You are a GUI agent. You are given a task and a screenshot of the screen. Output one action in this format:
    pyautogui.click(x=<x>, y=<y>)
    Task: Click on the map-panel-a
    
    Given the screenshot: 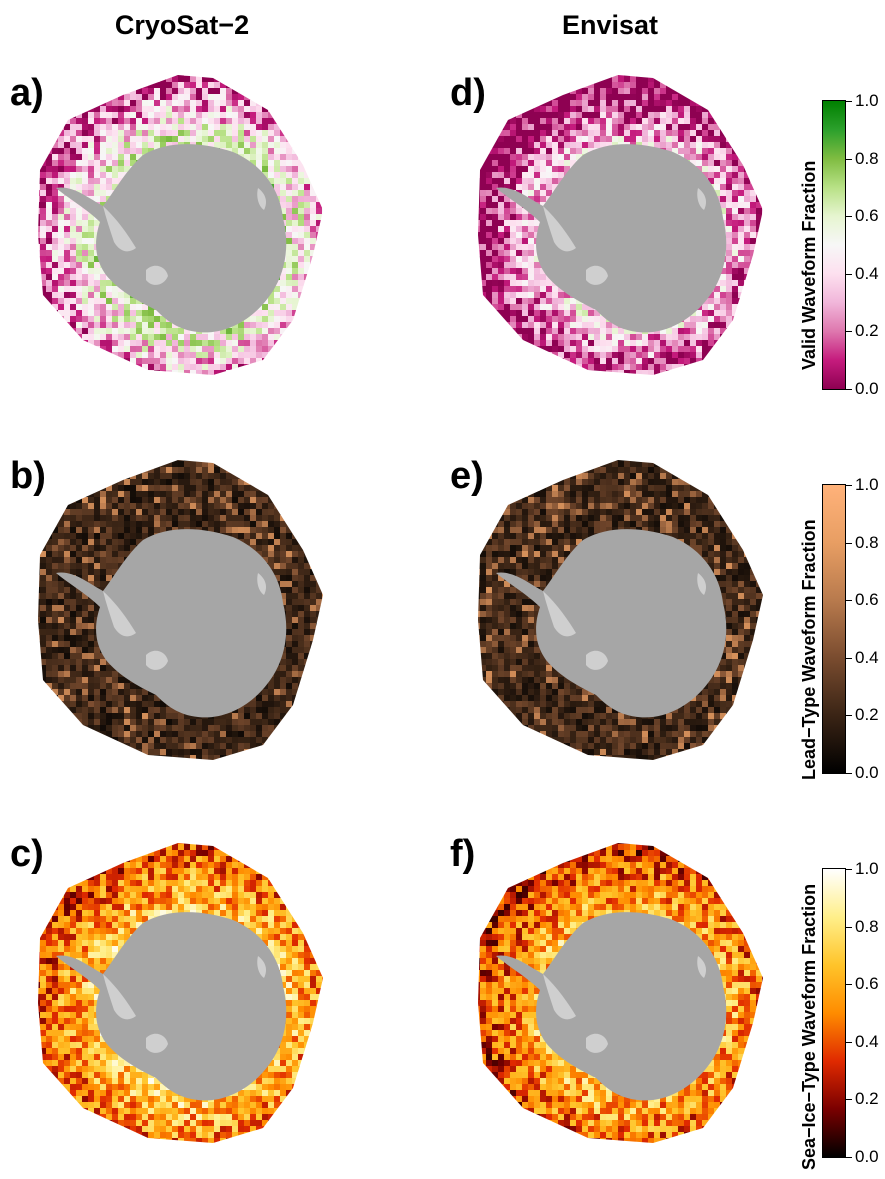 What is the action you would take?
    pyautogui.click(x=178, y=225)
    